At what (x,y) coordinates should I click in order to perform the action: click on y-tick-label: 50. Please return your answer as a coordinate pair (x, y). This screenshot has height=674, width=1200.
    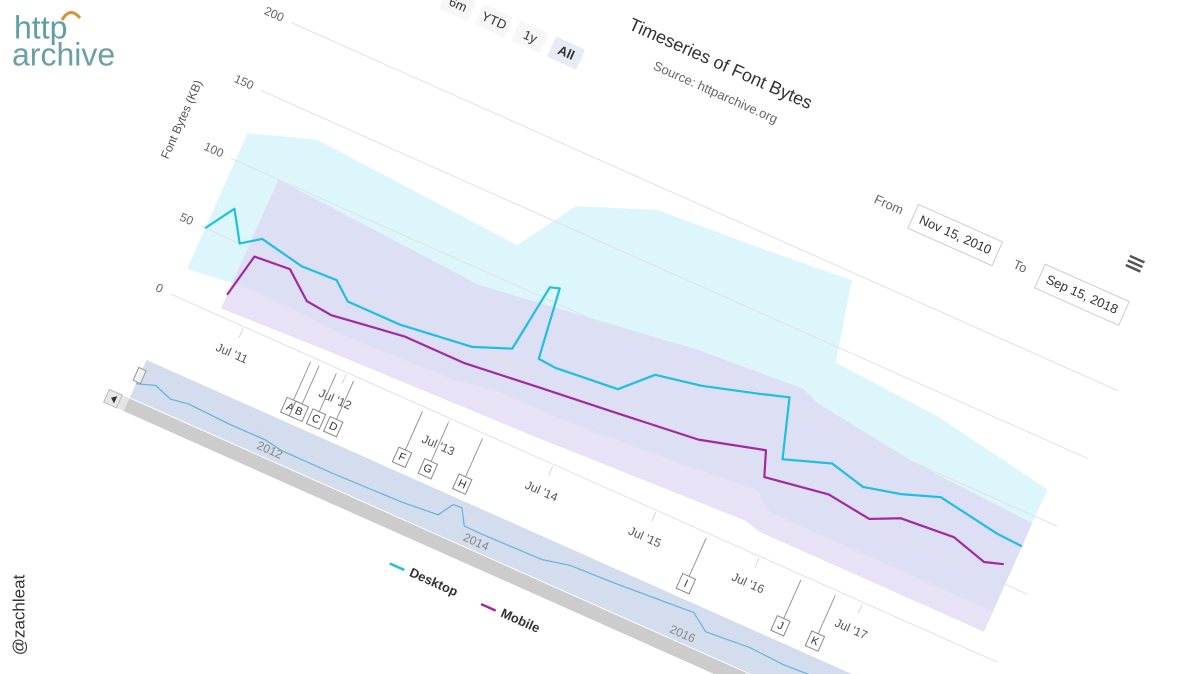
    Looking at the image, I should click on (187, 219).